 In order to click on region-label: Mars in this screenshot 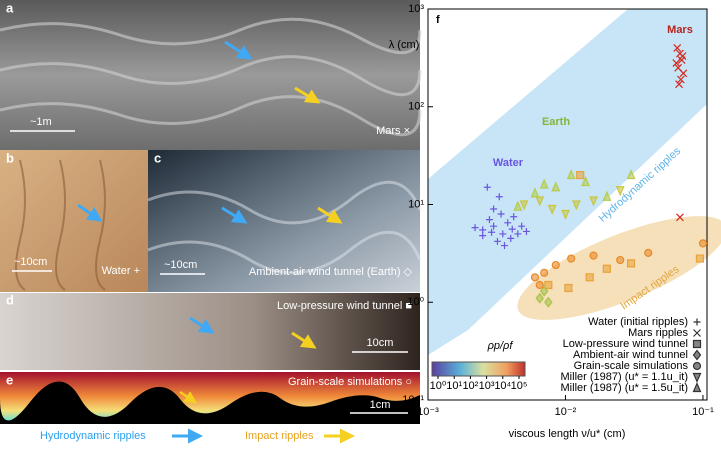, I will do `click(680, 30)`.